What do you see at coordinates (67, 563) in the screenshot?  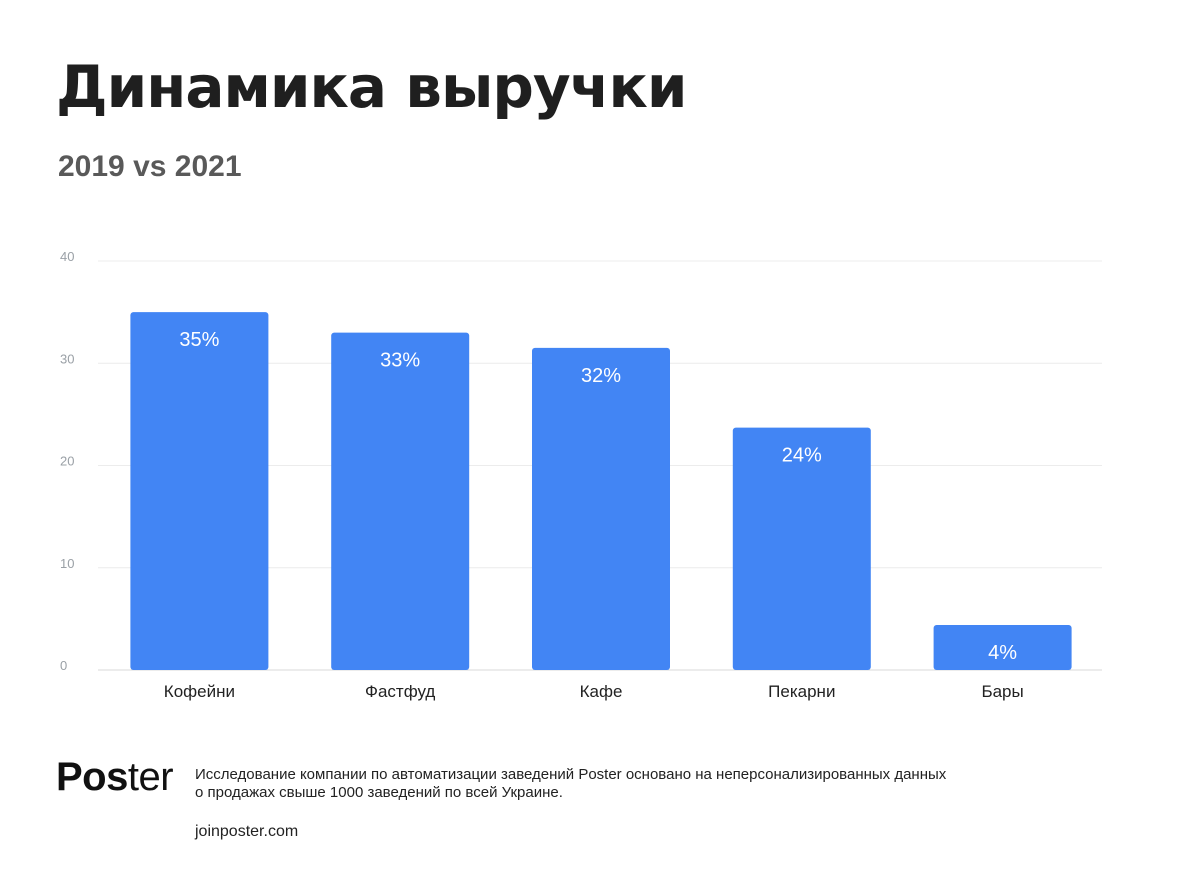 I see `y-tick-label: 10` at bounding box center [67, 563].